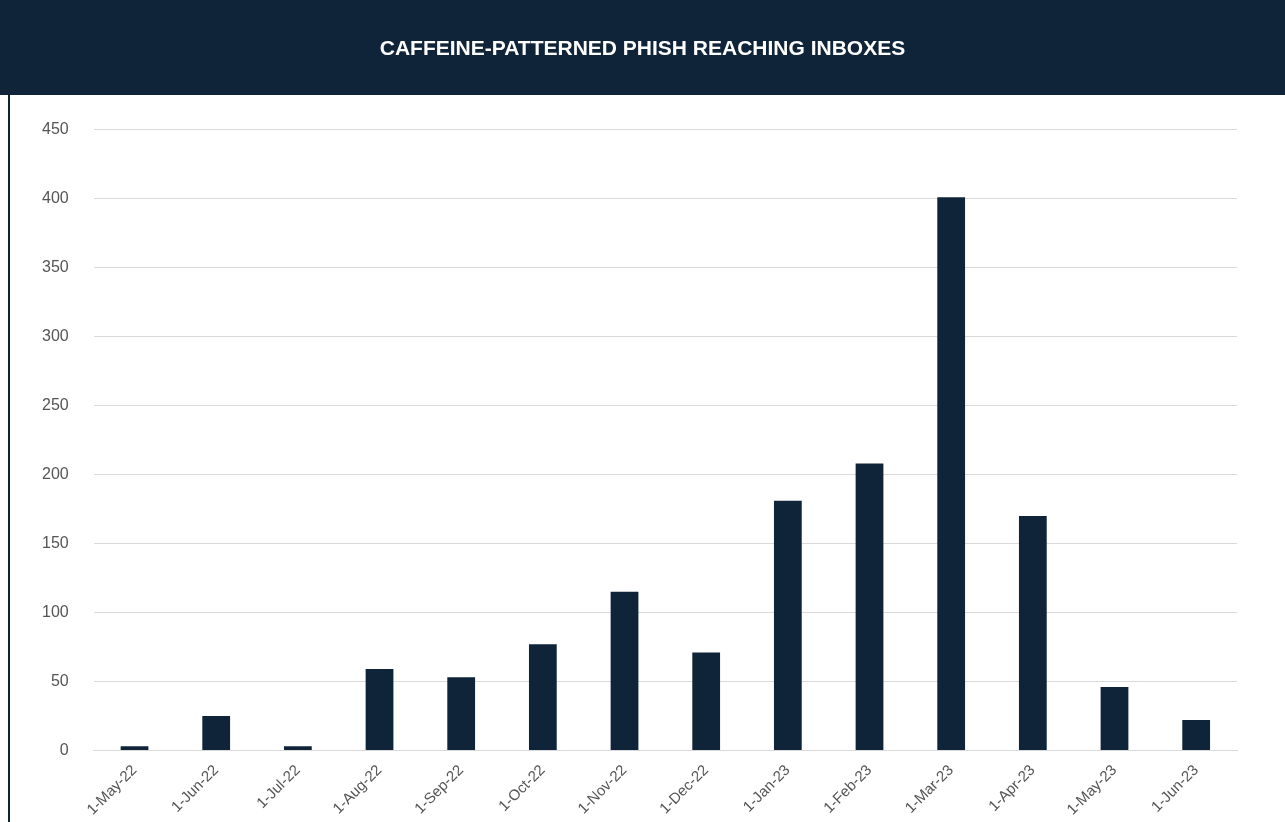 This screenshot has height=822, width=1285. What do you see at coordinates (642, 47) in the screenshot?
I see `chart-title: CAFFEINE-PATTERNED PHISH REACHING INBOXES` at bounding box center [642, 47].